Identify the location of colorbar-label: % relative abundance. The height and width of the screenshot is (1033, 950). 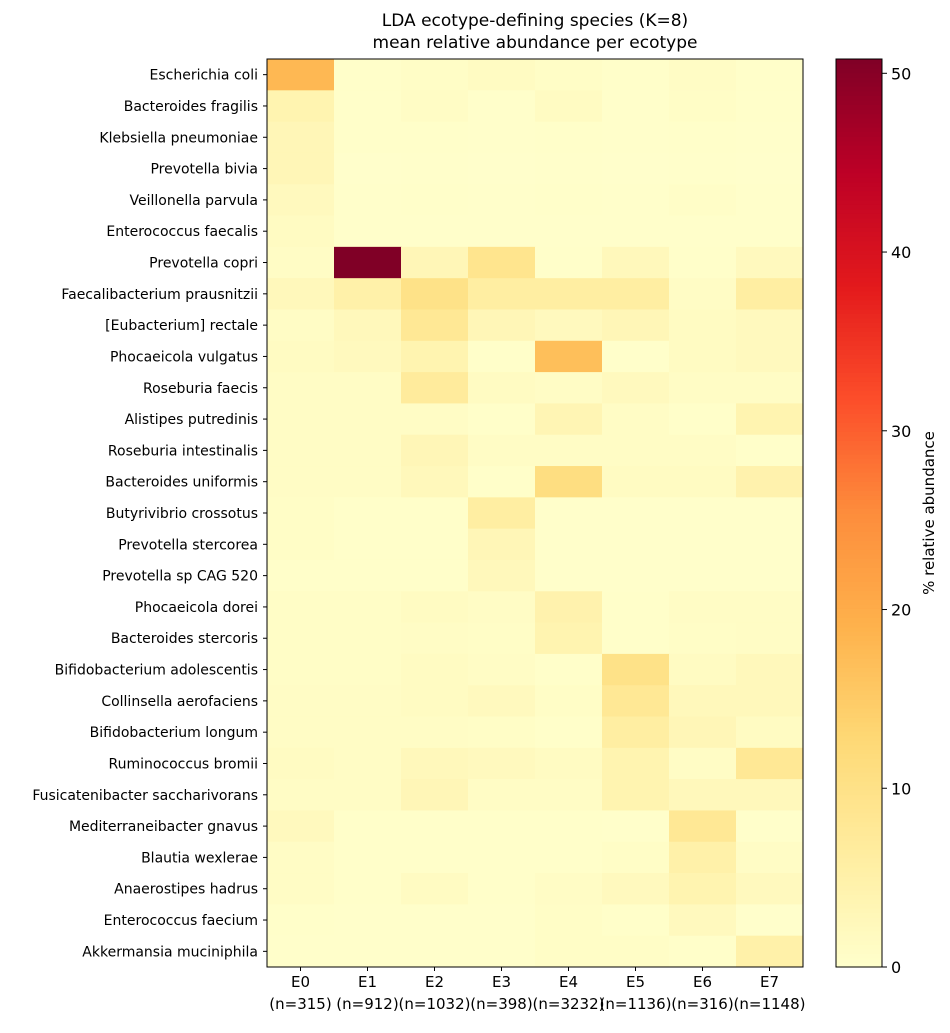
(929, 513).